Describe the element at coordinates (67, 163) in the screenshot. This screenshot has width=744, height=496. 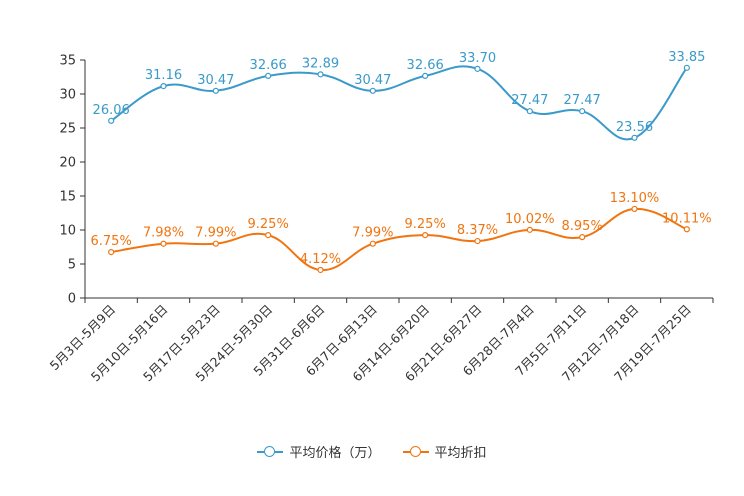
I see `y-tick-label: 20` at that location.